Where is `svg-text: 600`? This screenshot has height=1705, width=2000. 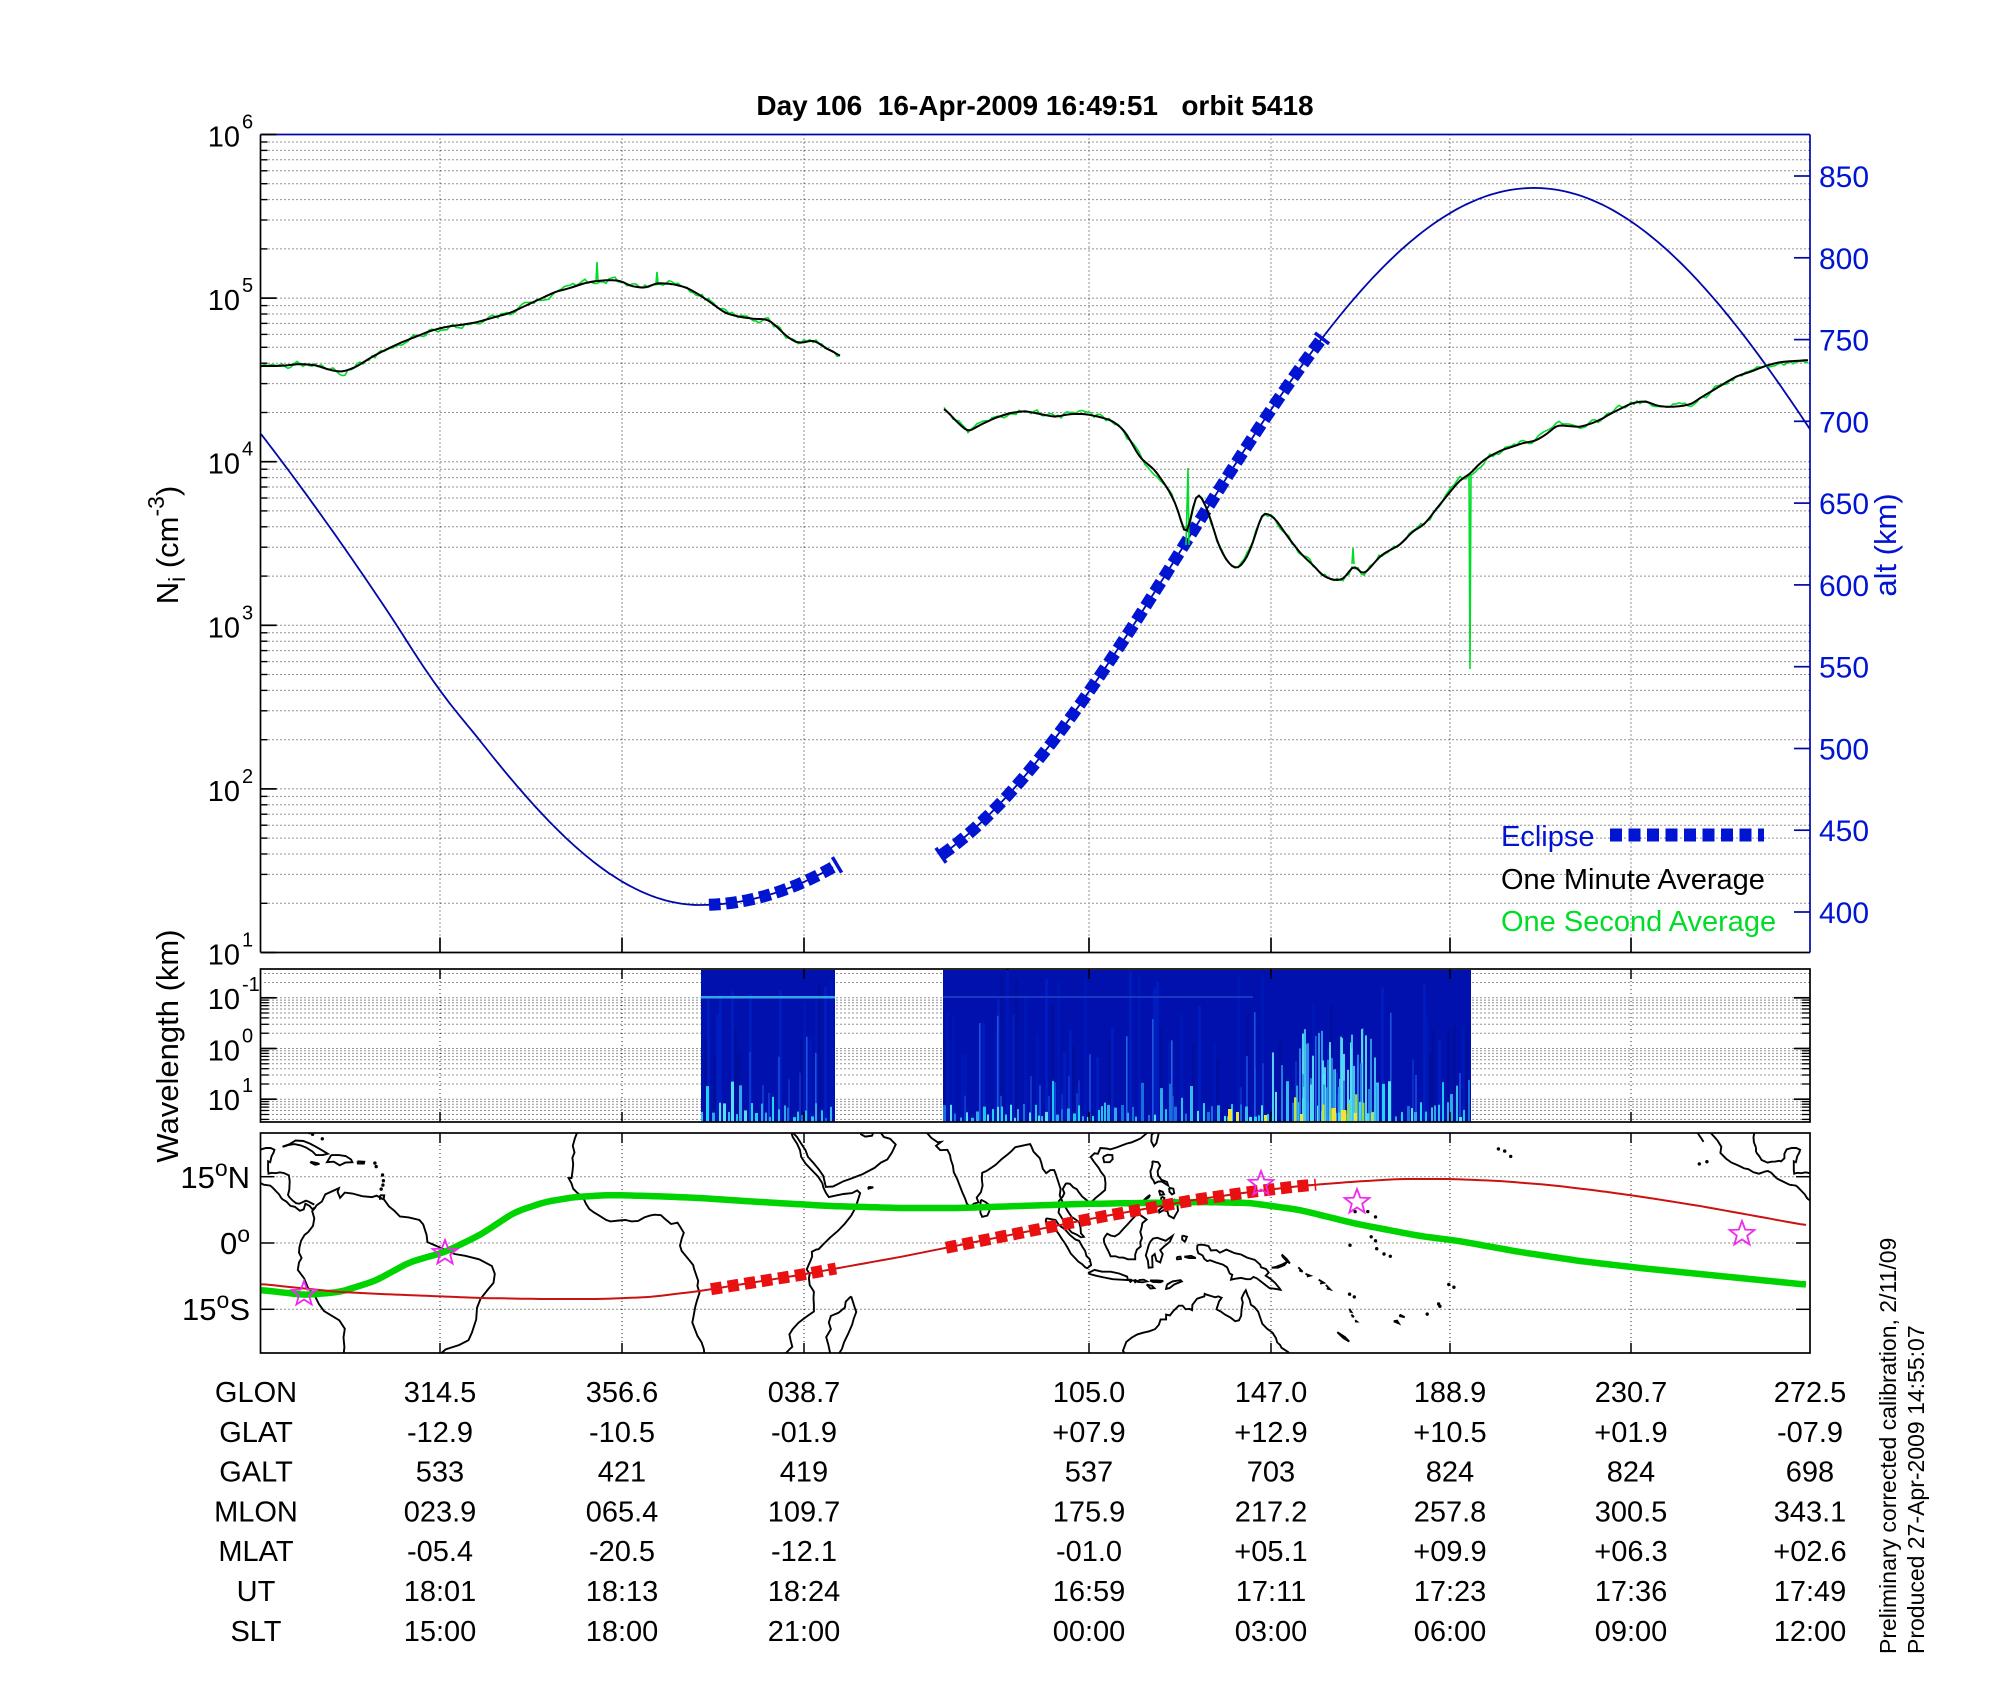 svg-text: 600 is located at coordinates (1844, 586).